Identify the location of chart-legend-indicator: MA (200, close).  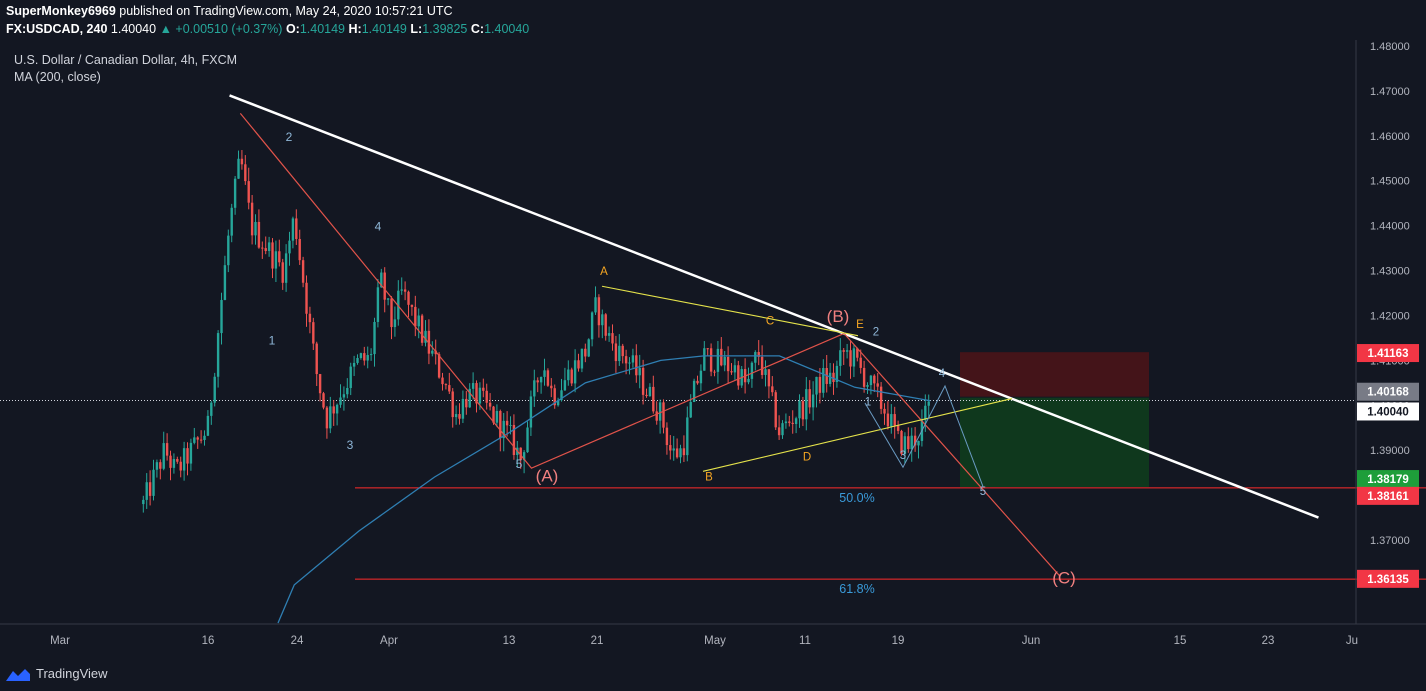
(57, 77).